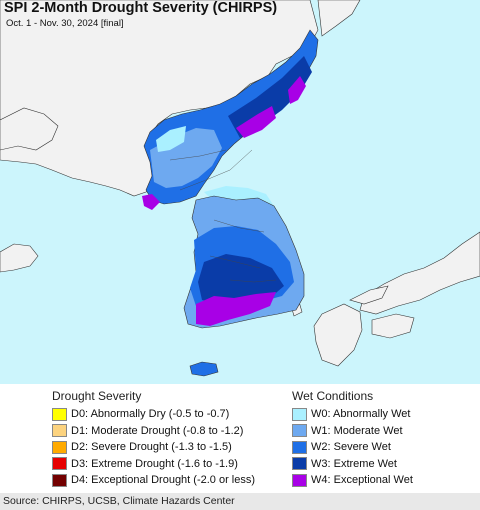 This screenshot has height=510, width=480. I want to click on north-korea-exceptional-wet, so click(256, 122).